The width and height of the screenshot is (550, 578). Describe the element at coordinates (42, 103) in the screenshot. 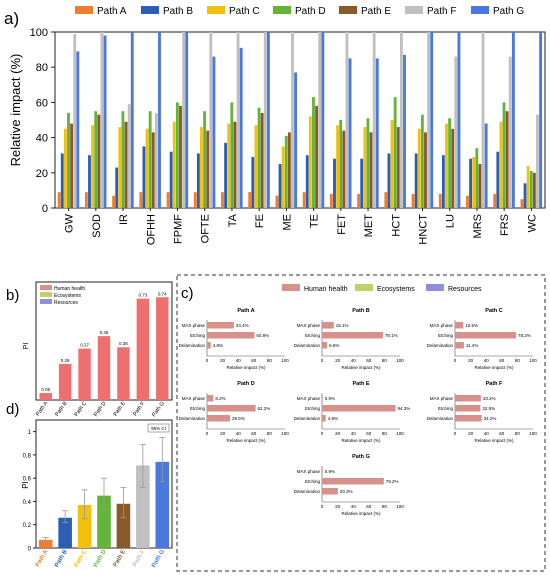

I see `panel-a-y-tick-label: 60` at that location.